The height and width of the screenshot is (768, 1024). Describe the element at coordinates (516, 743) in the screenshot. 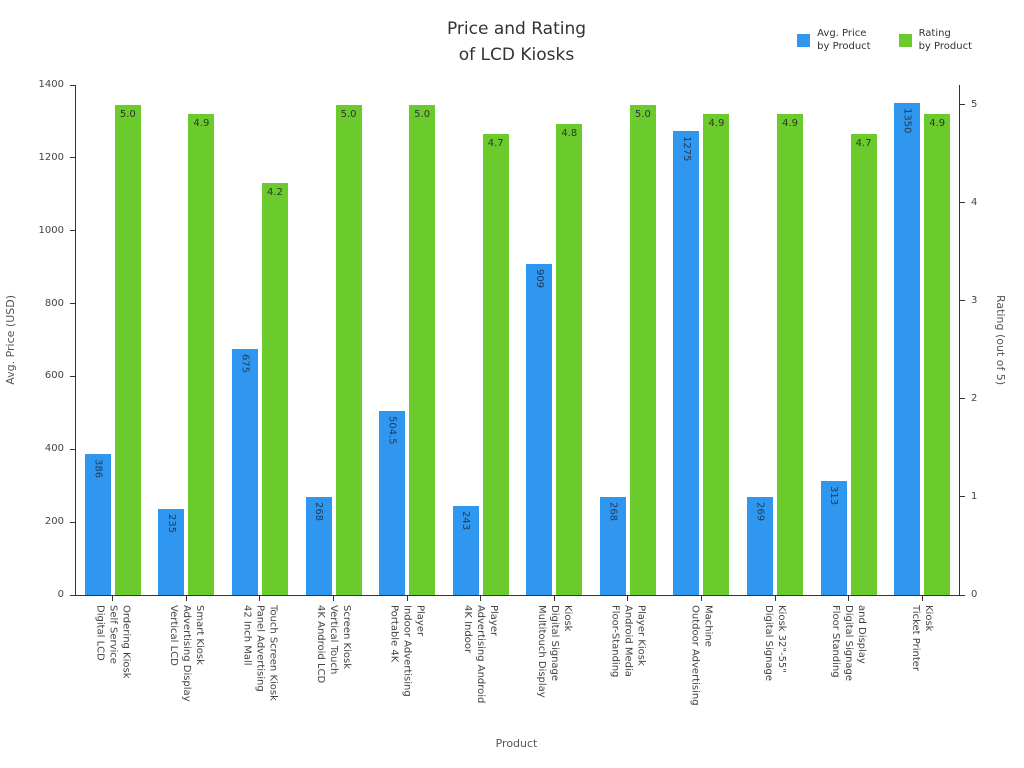

I see `x-axis-label: Product` at that location.